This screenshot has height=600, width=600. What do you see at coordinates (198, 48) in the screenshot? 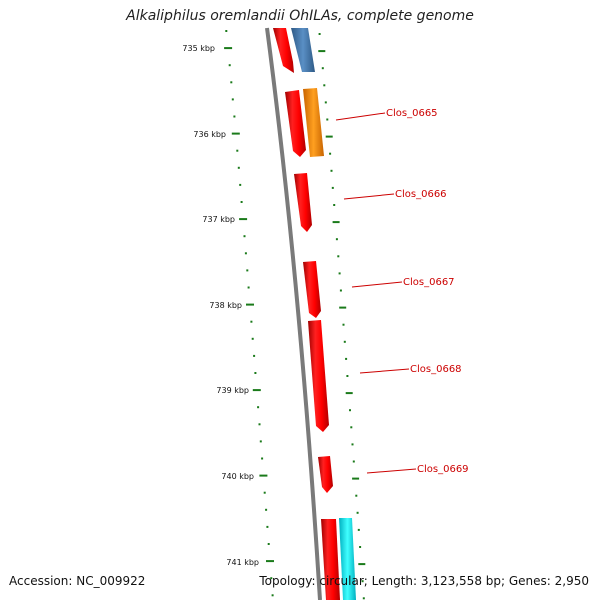
I see `kbp-label: 735 kbp` at bounding box center [198, 48].